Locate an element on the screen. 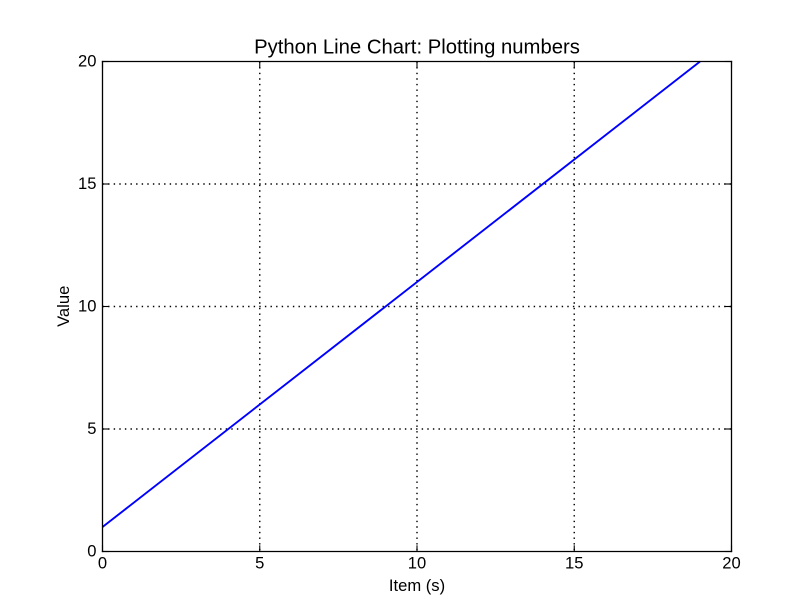 The image size is (812, 612). svg-text:Python Line Chart: Plotting nu: Python Line Chart: Plotting numbers is located at coordinates (417, 47).